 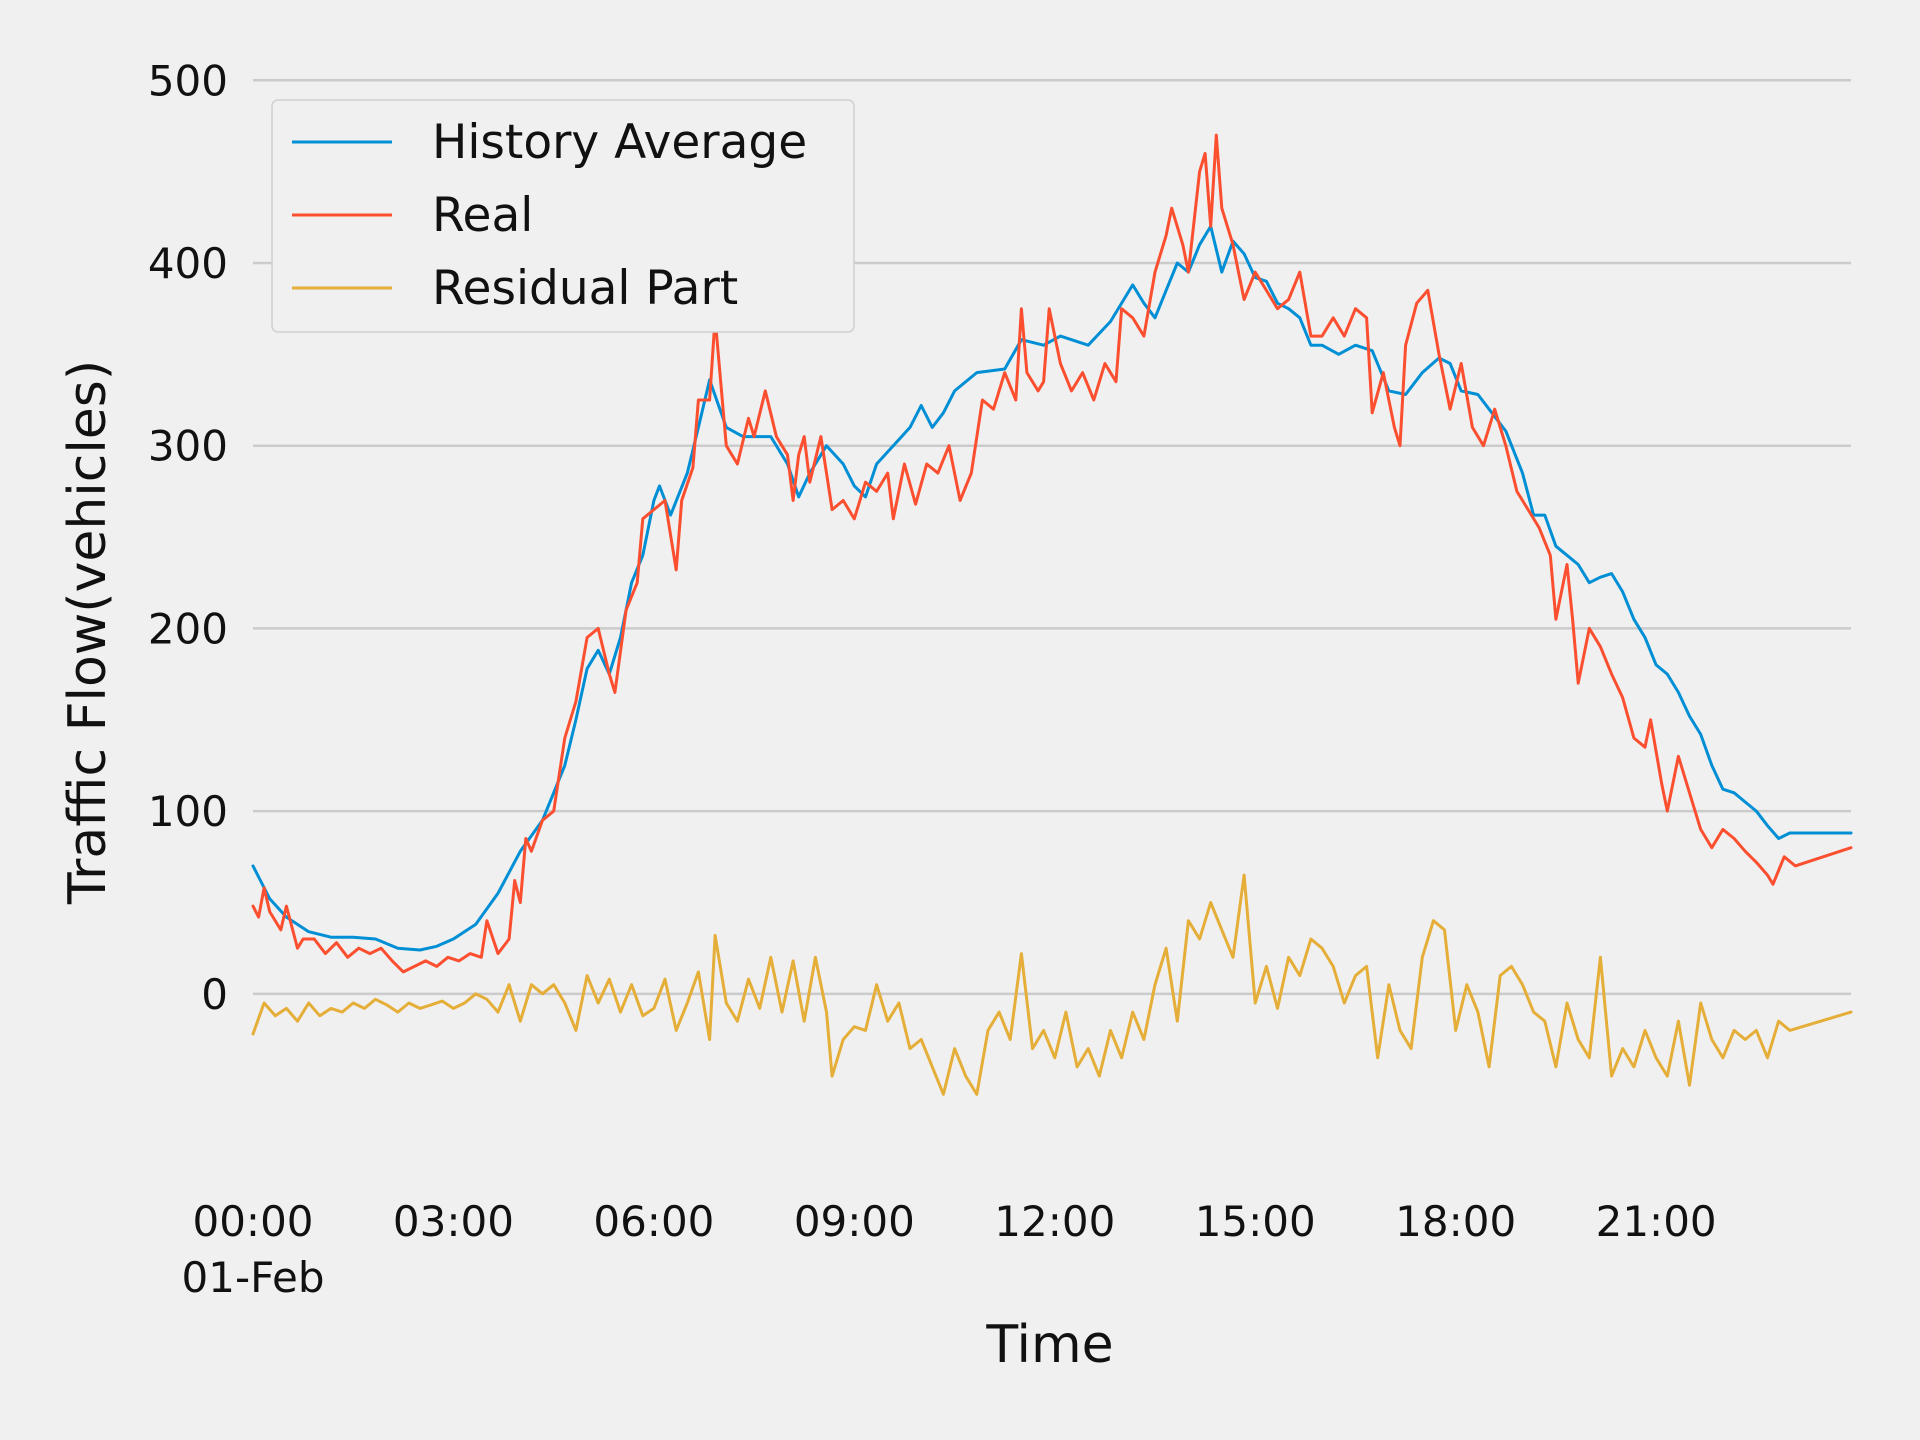 I want to click on x-tick-label: 09:00, so click(x=854, y=1221).